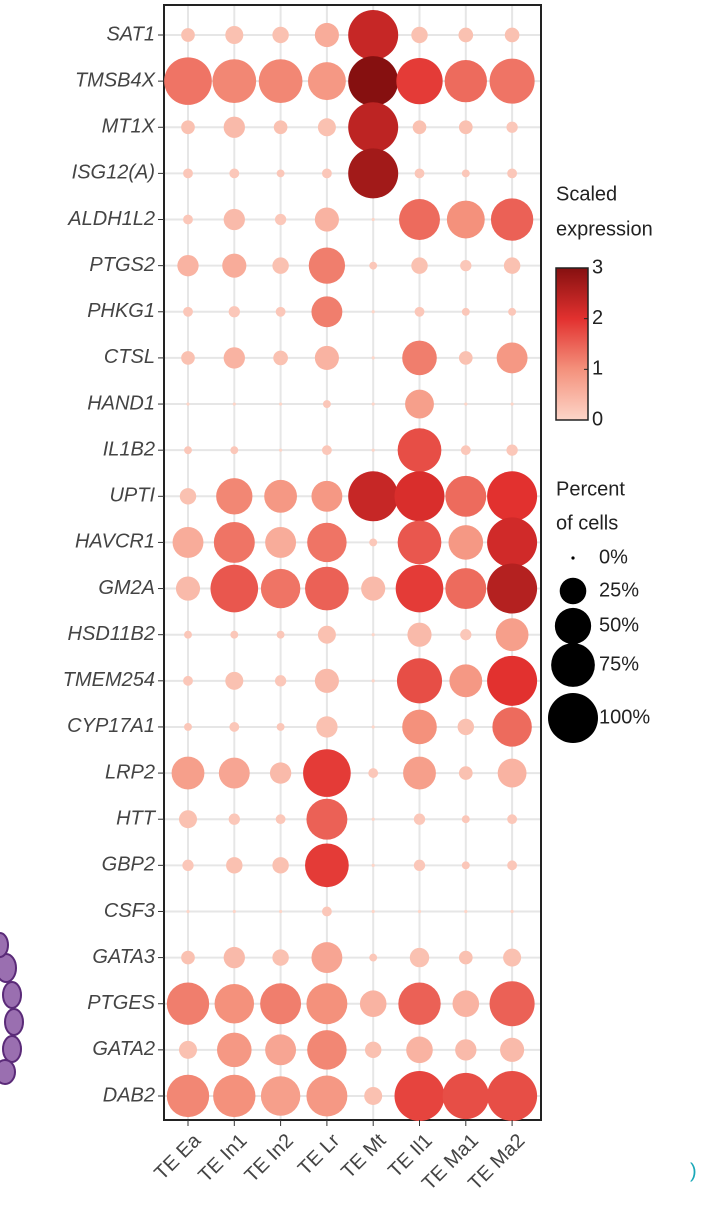 The height and width of the screenshot is (1205, 710). Describe the element at coordinates (121, 311) in the screenshot. I see `y-tick-label: PHKG1` at that location.